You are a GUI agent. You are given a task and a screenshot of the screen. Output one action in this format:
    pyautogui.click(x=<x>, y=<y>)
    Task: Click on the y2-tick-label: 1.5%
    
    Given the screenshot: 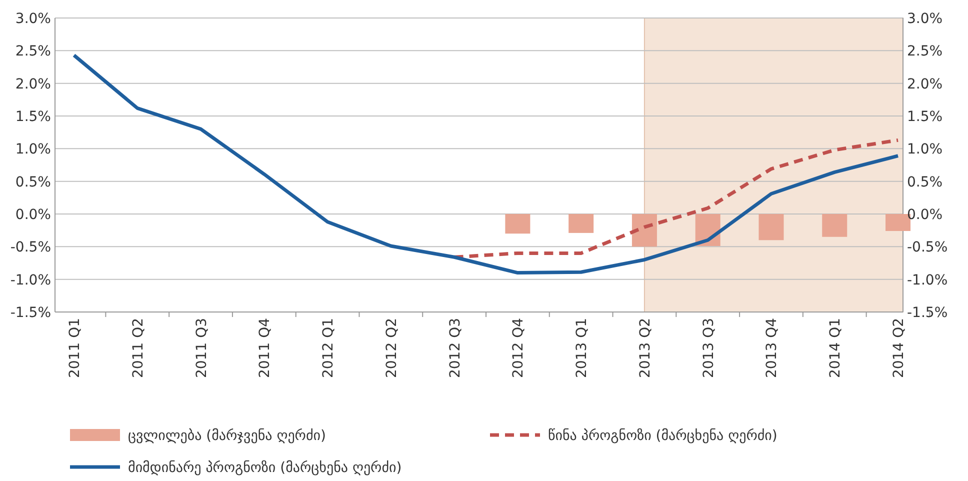 What is the action you would take?
    pyautogui.click(x=925, y=117)
    